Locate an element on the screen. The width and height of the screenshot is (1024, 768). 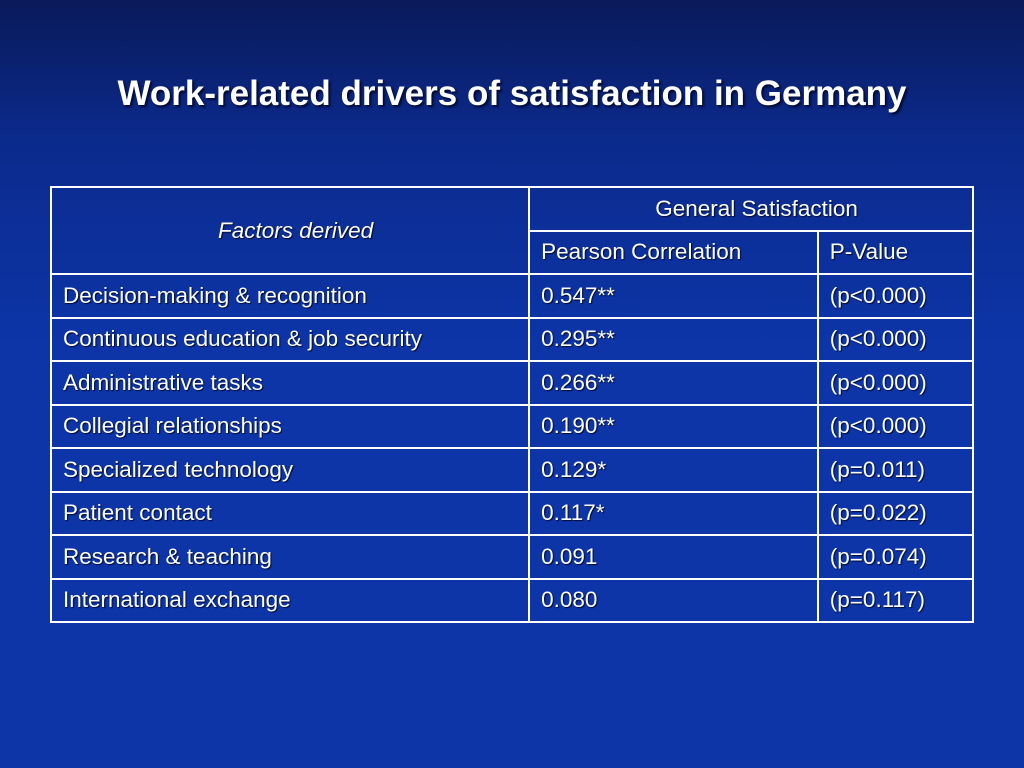
factor-cell: Continuous education & job security is located at coordinates (290, 339).